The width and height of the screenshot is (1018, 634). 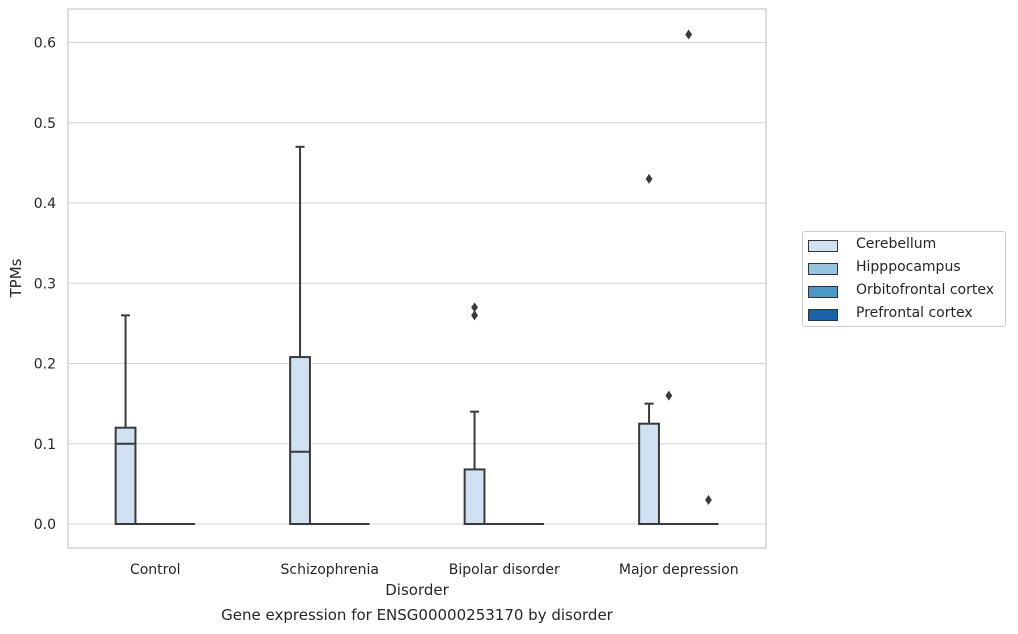 I want to click on y-tick-labels: 0.0 0.1 0.2 0.3 0.4 0.5 0.6, so click(x=45, y=285).